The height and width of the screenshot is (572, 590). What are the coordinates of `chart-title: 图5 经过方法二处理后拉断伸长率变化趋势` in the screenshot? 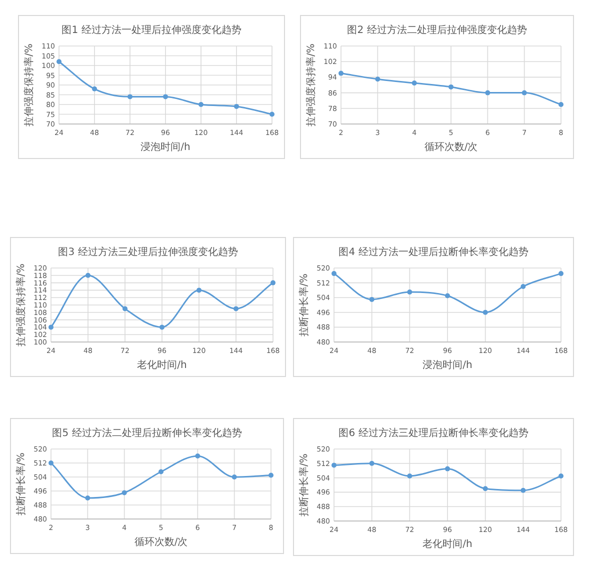 It's located at (147, 433).